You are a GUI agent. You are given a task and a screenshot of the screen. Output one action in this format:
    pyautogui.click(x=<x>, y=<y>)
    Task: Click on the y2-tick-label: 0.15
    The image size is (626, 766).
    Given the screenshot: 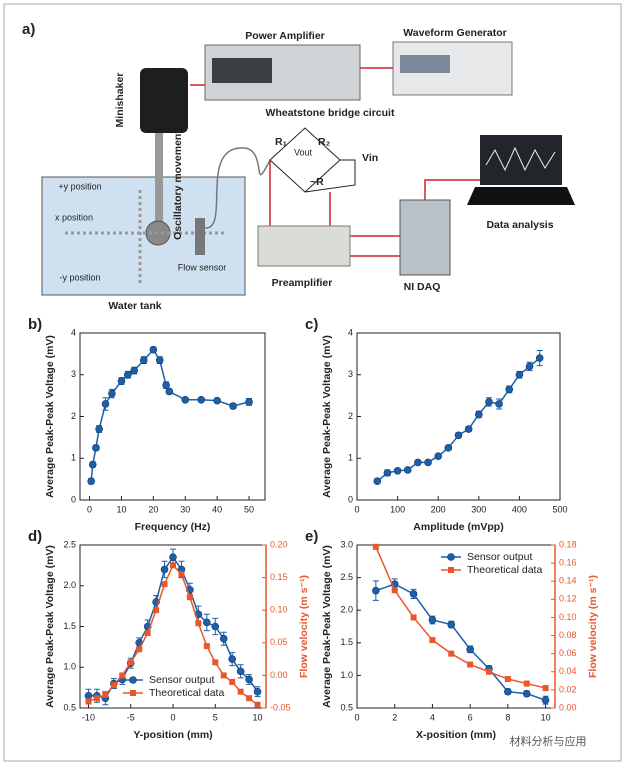 What is the action you would take?
    pyautogui.click(x=279, y=577)
    